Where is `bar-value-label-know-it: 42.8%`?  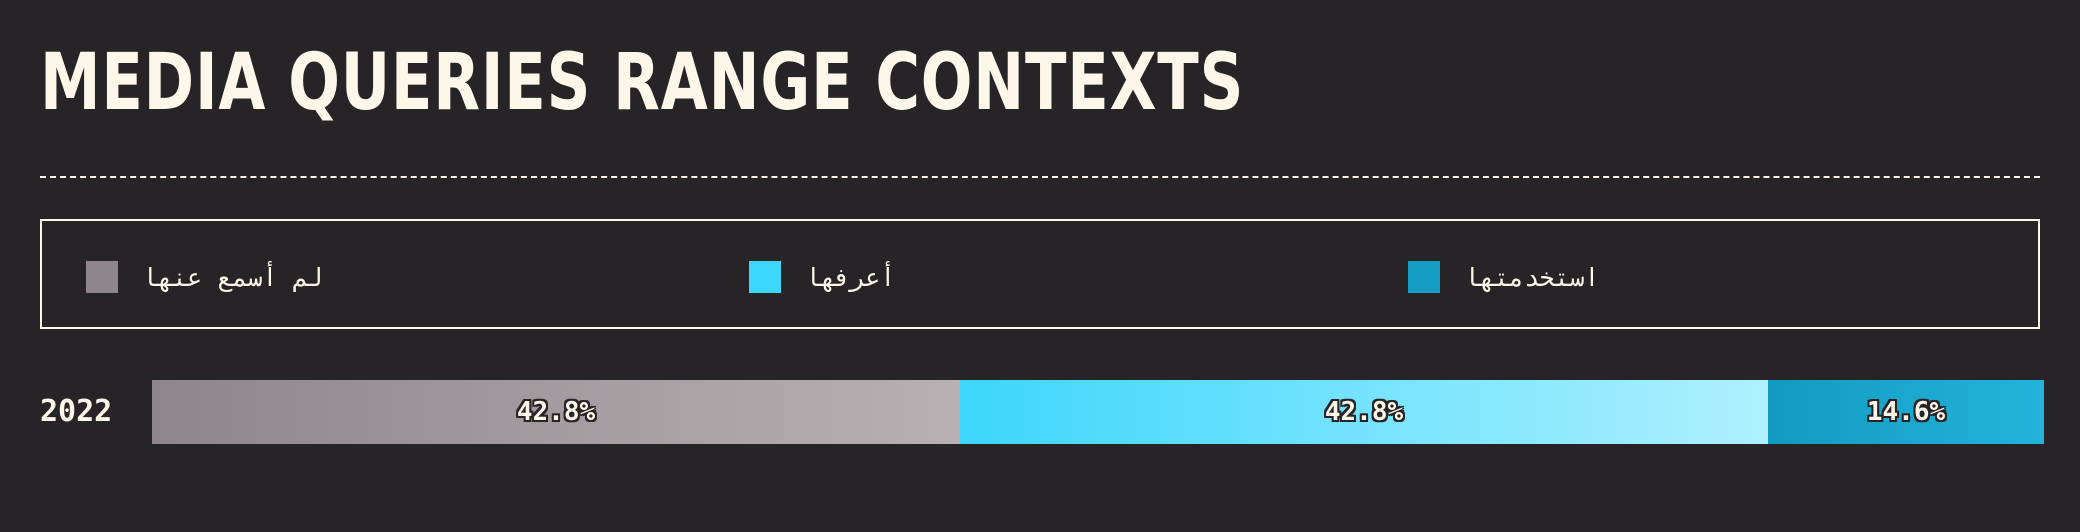
bar-value-label-know-it: 42.8% is located at coordinates (1364, 412).